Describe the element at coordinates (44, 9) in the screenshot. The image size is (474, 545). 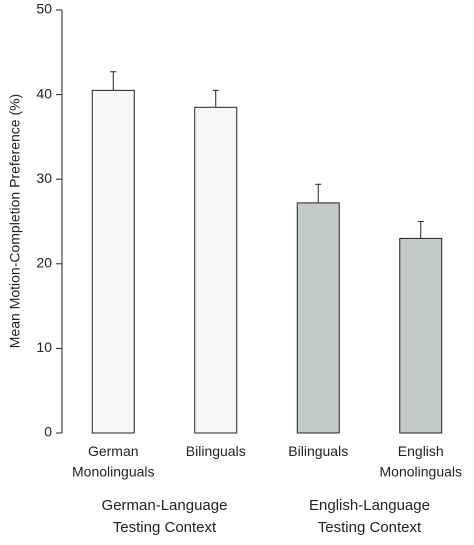
I see `y-tick-label: 50` at that location.